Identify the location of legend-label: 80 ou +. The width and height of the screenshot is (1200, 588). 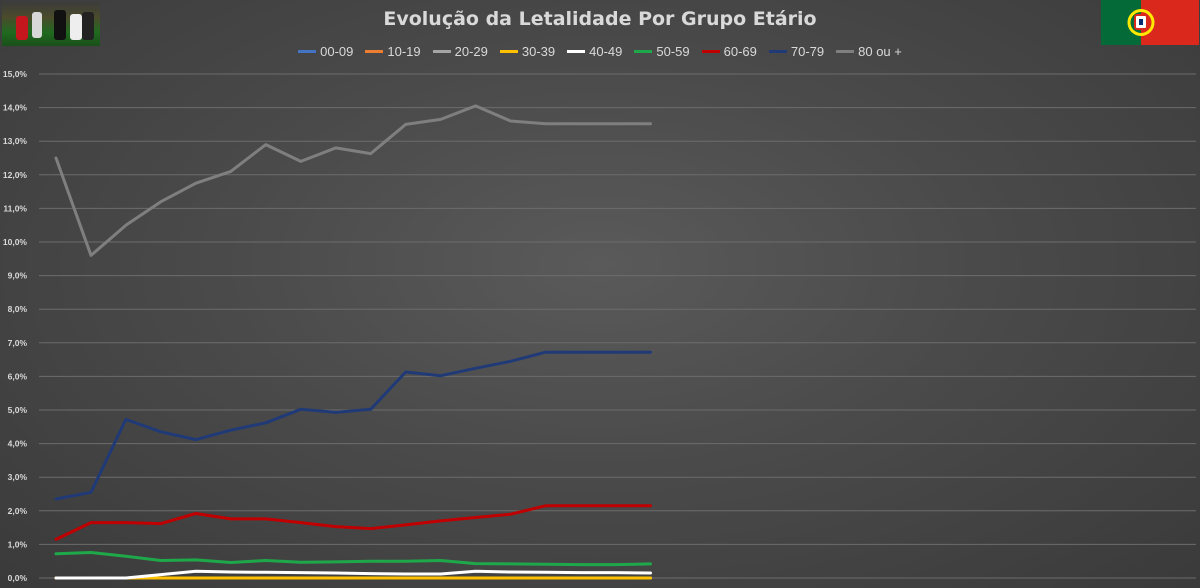
(880, 51).